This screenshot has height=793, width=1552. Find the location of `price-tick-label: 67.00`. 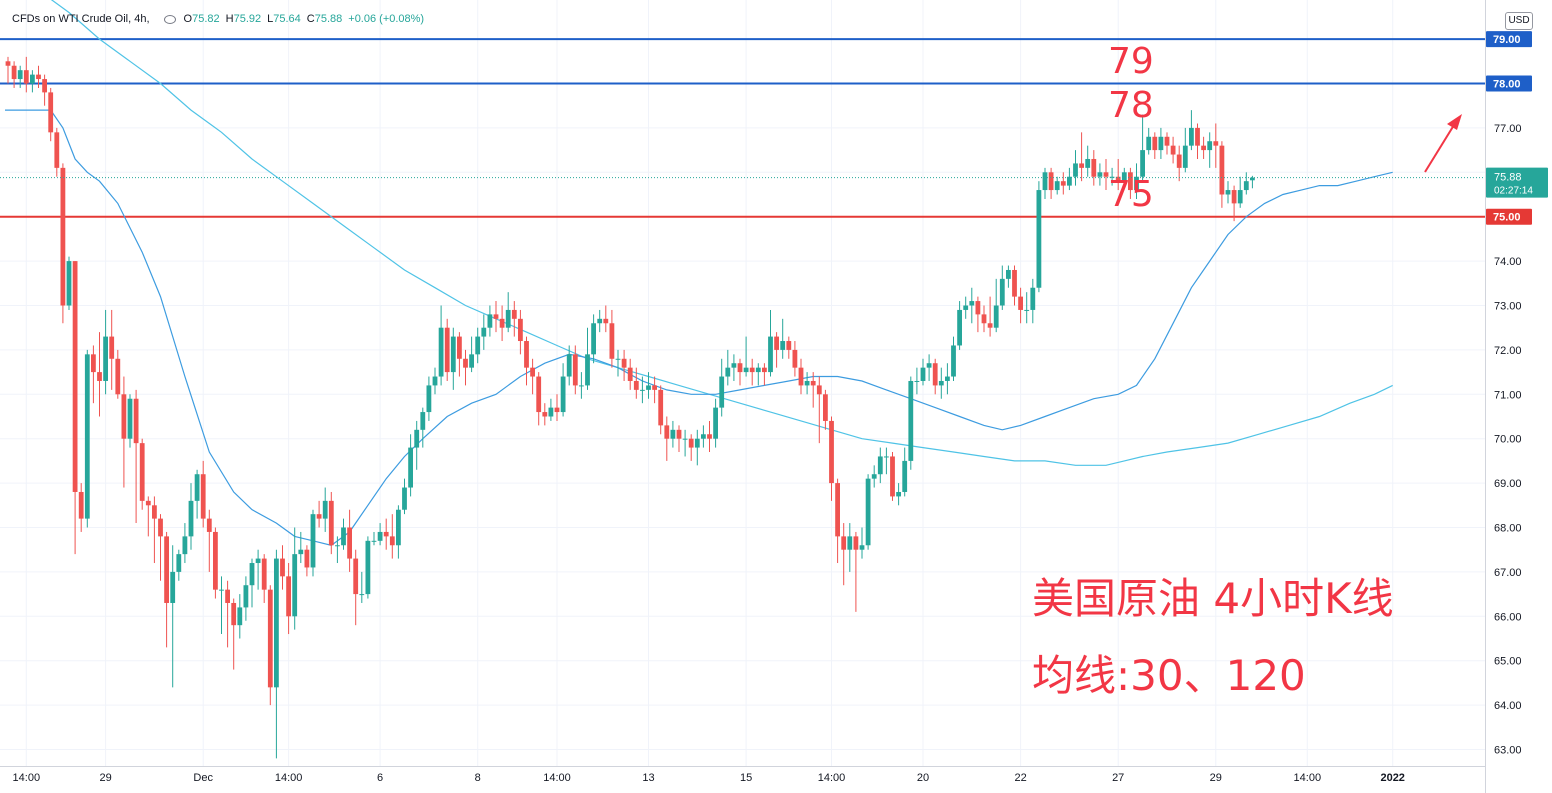

price-tick-label: 67.00 is located at coordinates (1508, 573).